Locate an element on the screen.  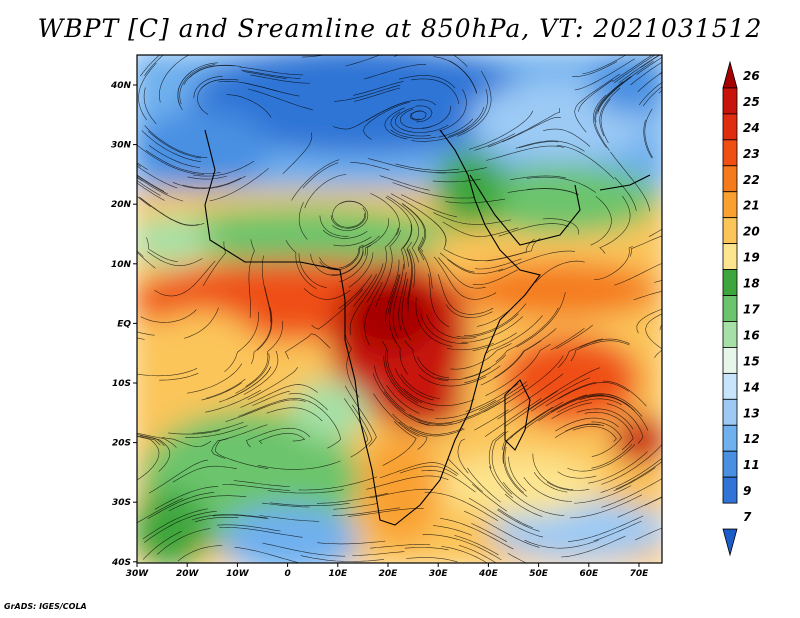
lat-tick-label: EQ is located at coordinates (124, 324).